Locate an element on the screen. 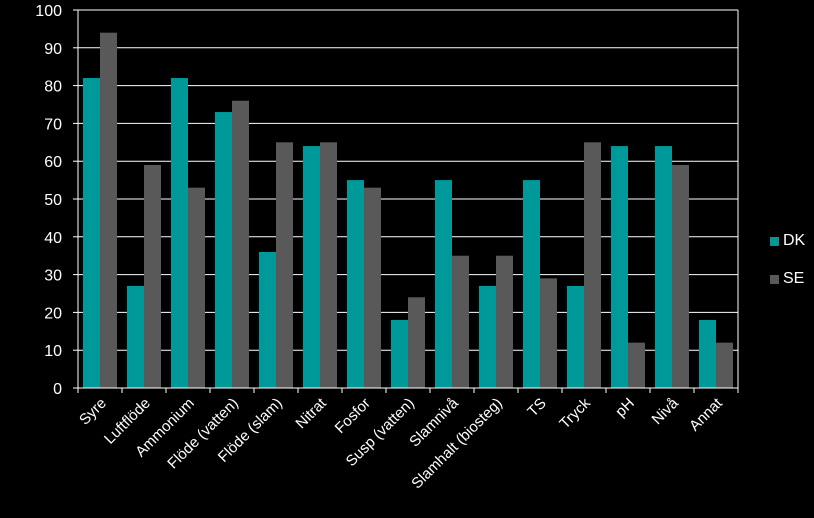 Image resolution: width=814 pixels, height=518 pixels. legend-item-dk: DK is located at coordinates (787, 241).